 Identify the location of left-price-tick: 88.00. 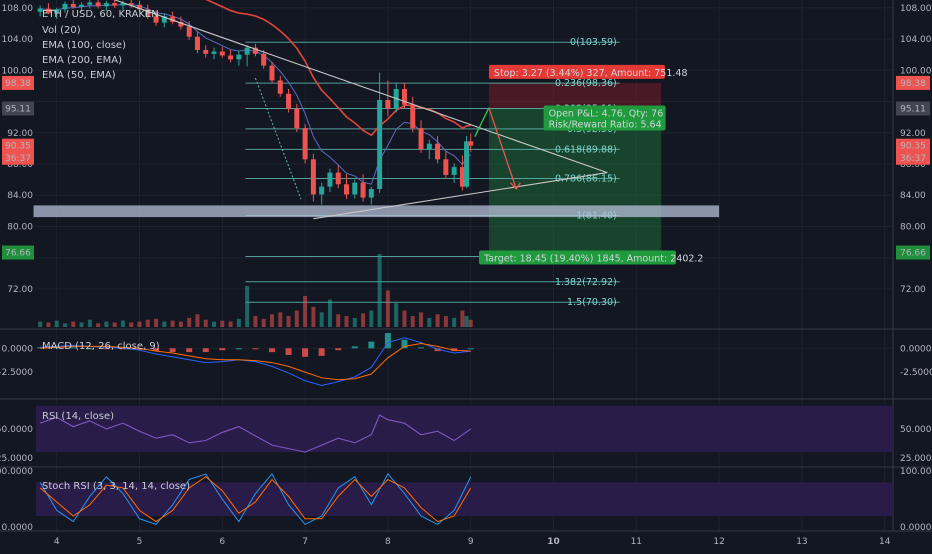
(20, 165).